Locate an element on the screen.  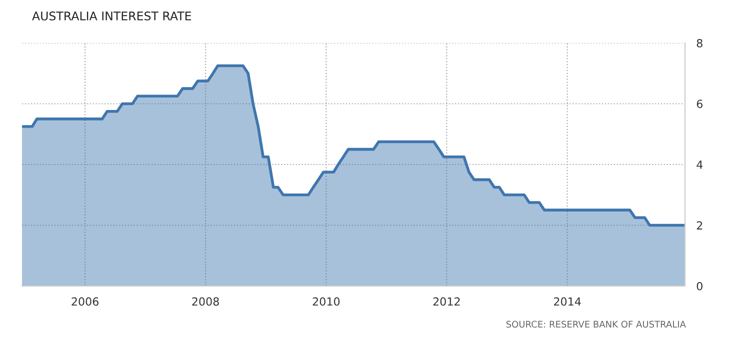
source-note: SOURCE: RESERVE BANK OF AUSTRALIA is located at coordinates (596, 324).